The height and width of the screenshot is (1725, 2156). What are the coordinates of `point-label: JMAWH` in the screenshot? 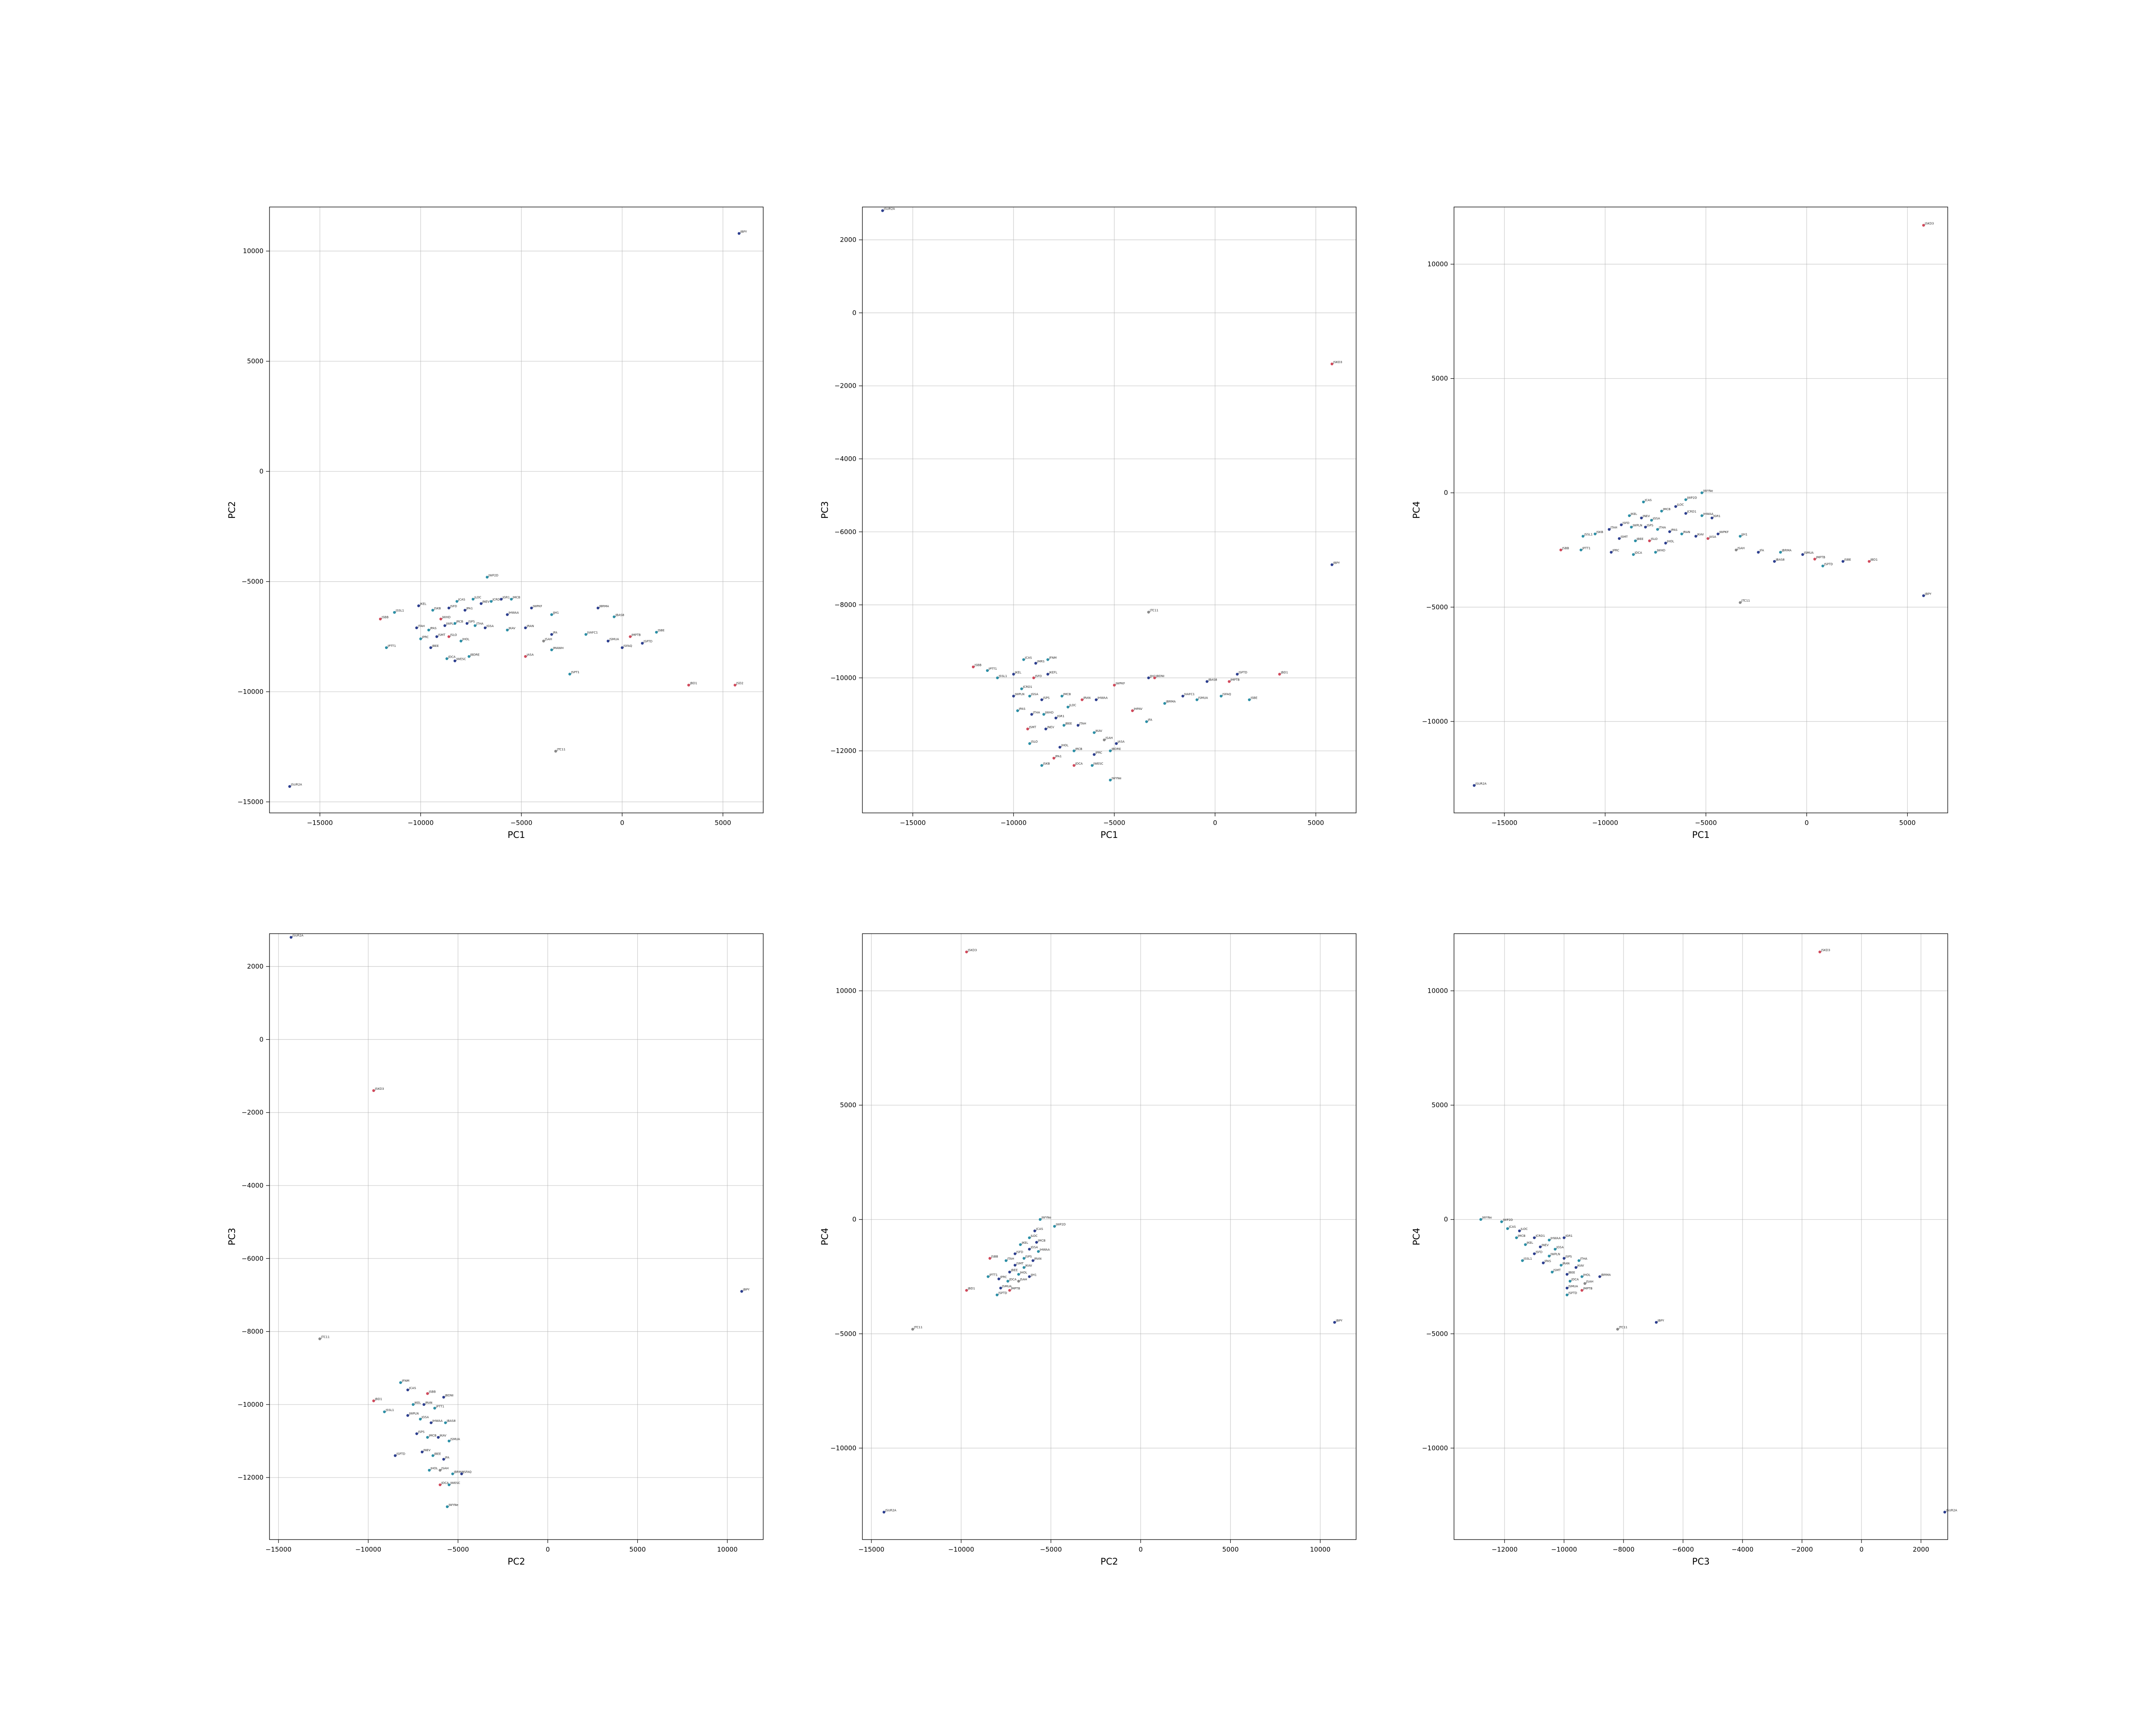 It's located at (558, 648).